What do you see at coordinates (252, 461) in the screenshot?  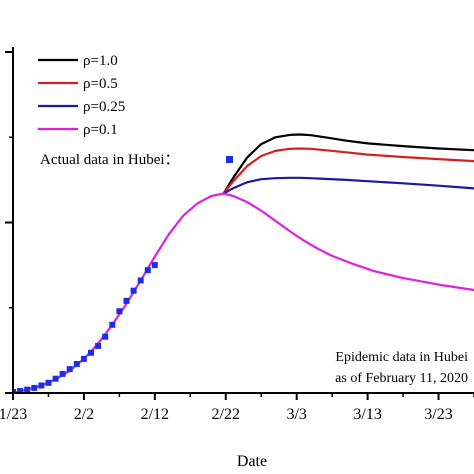 I see `x-axis-label: Date` at bounding box center [252, 461].